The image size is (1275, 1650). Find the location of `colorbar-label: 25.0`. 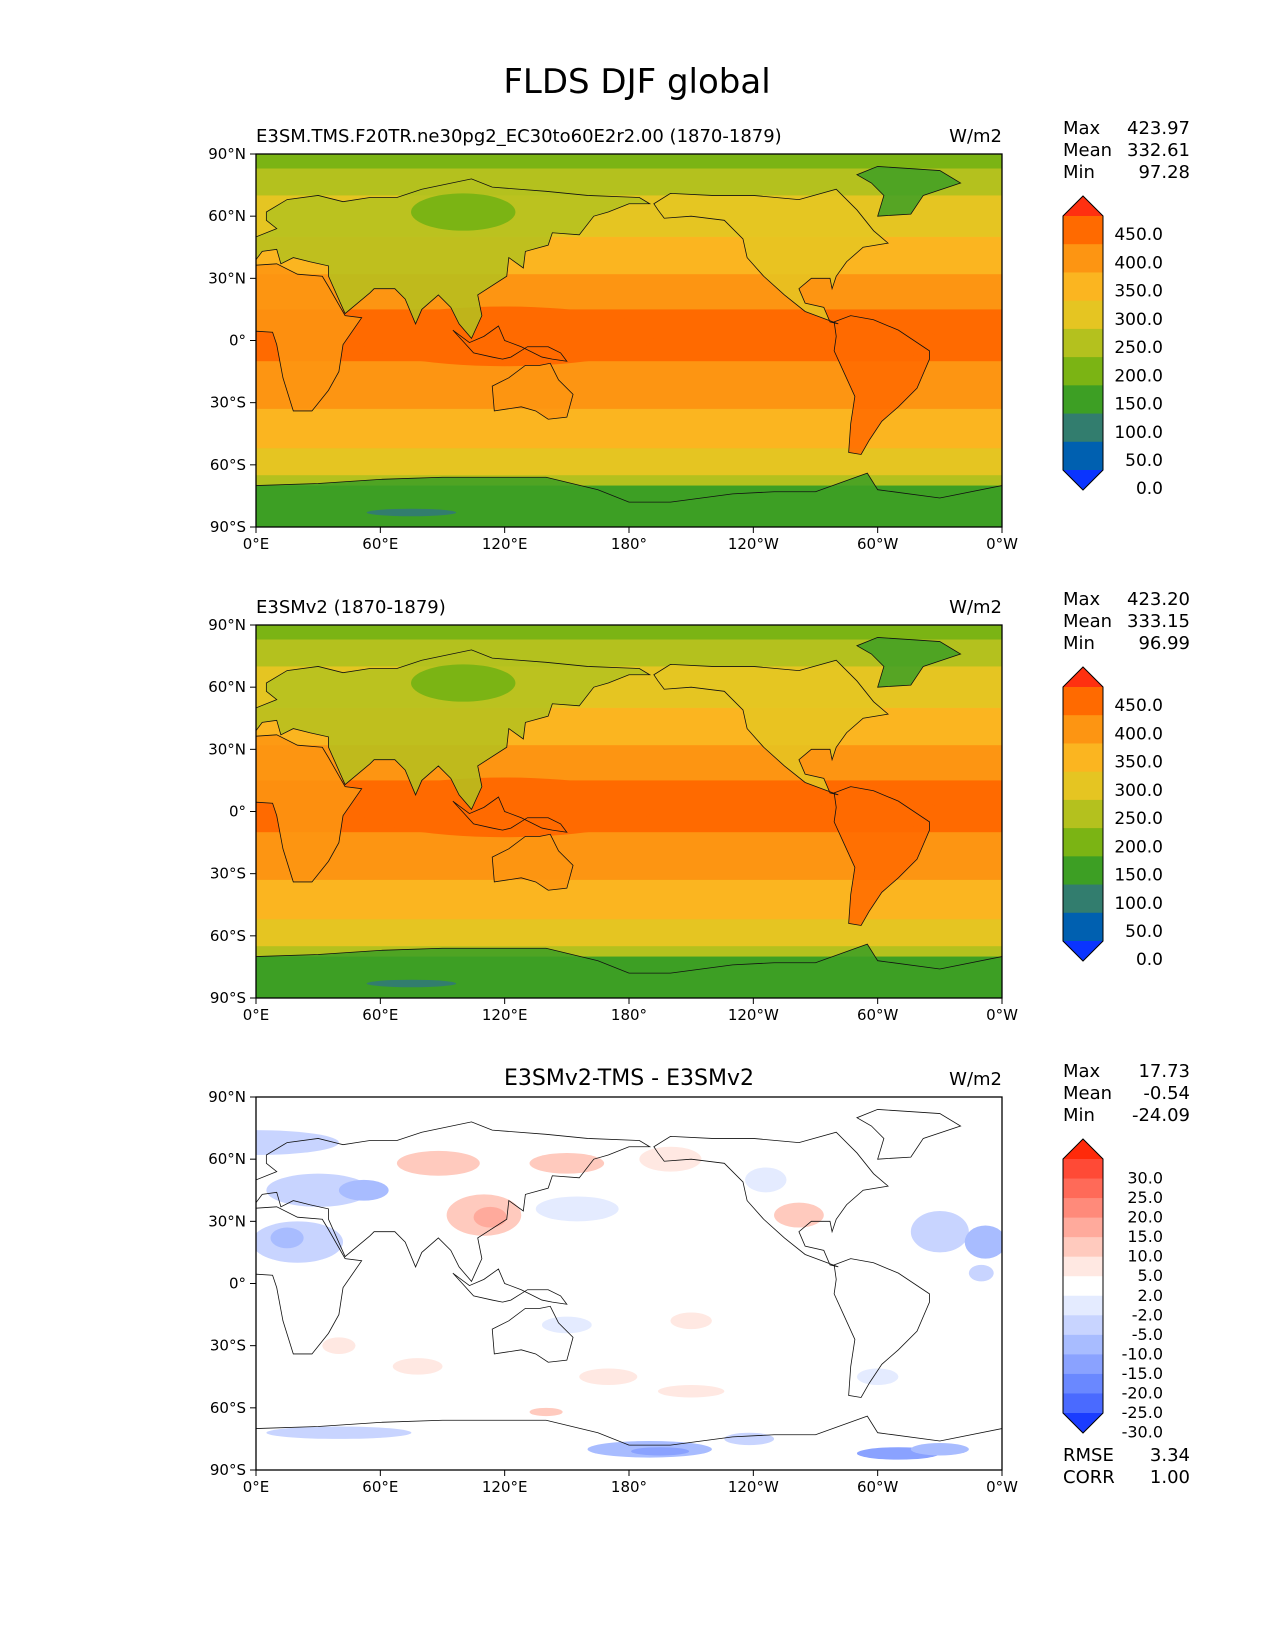

colorbar-label: 25.0 is located at coordinates (1145, 1197).